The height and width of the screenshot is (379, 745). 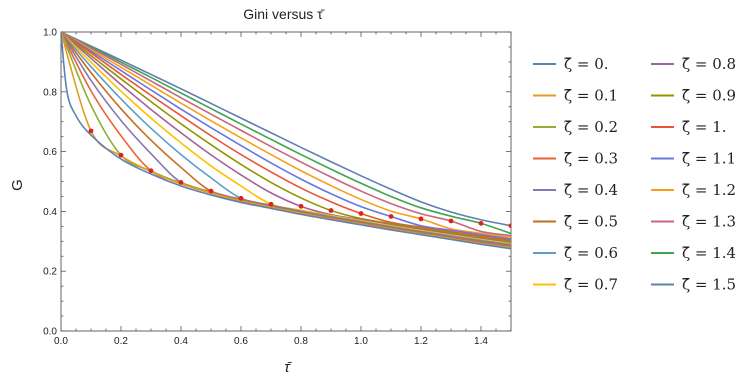 I want to click on legend-entry: ζ̄ = 0., so click(x=571, y=64).